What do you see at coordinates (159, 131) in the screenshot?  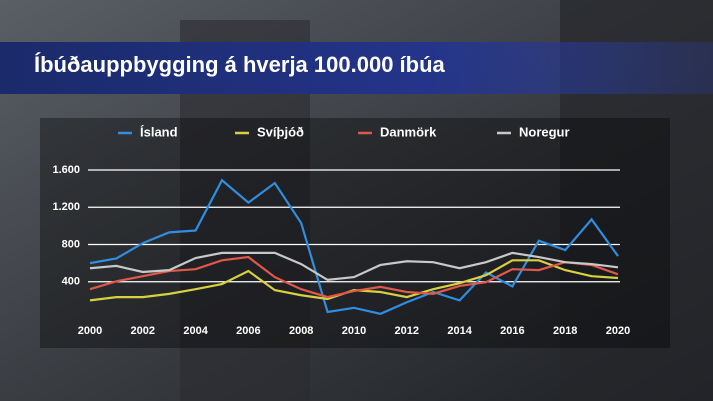 I see `legend-label: Ísland` at bounding box center [159, 131].